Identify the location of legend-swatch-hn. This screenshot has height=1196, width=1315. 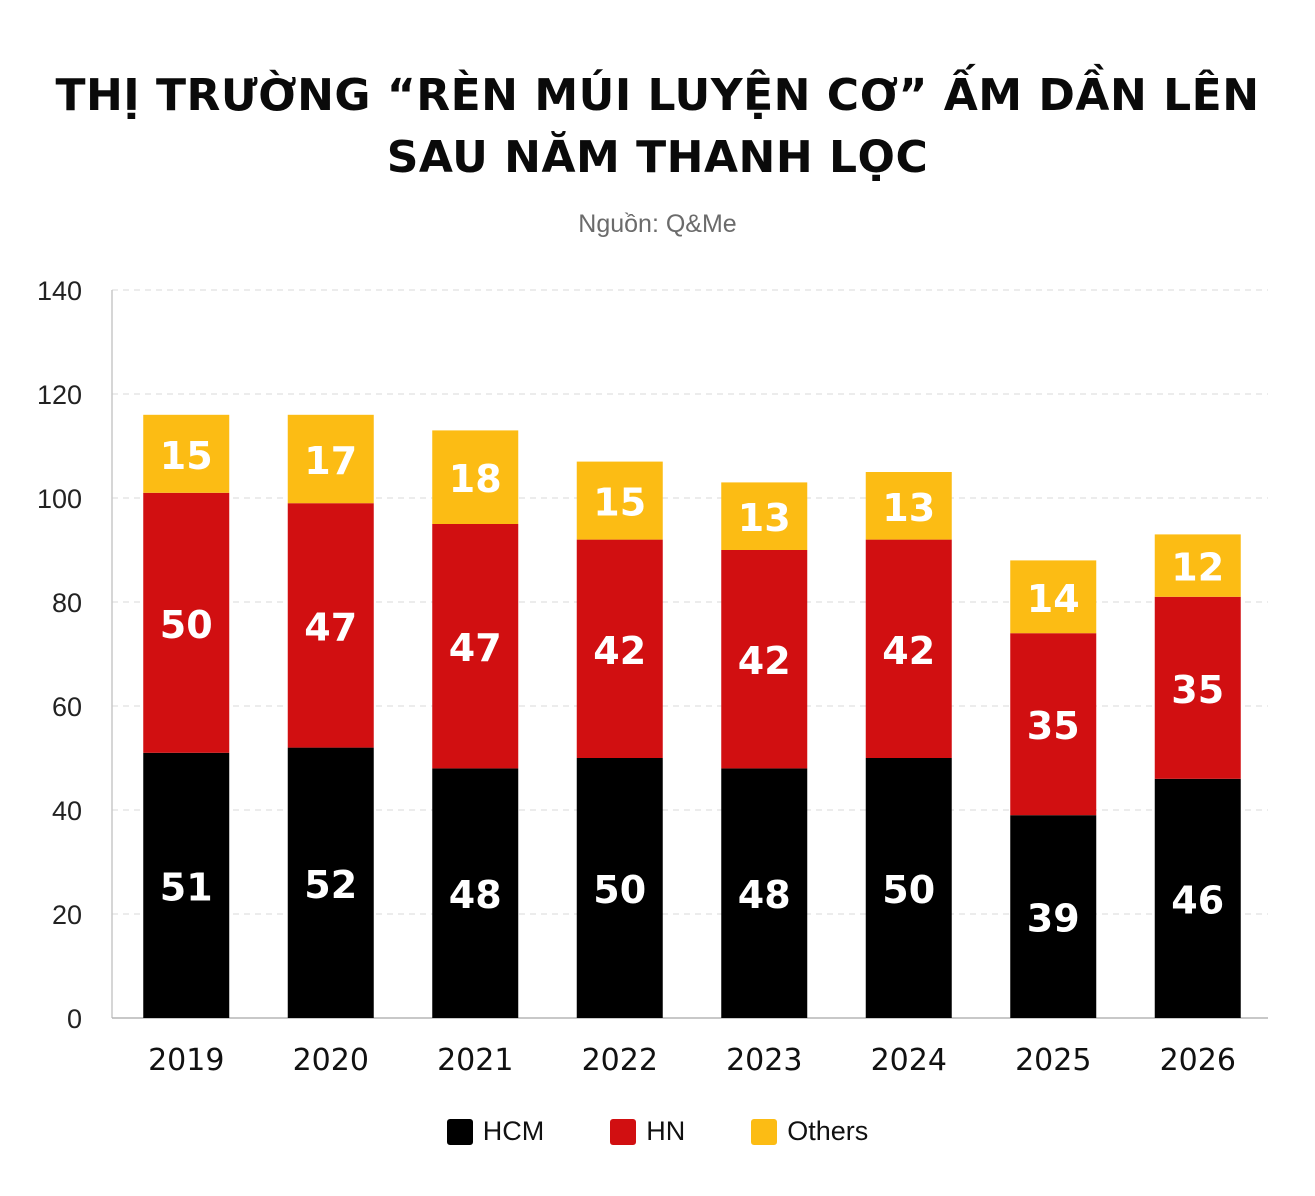
(623, 1131).